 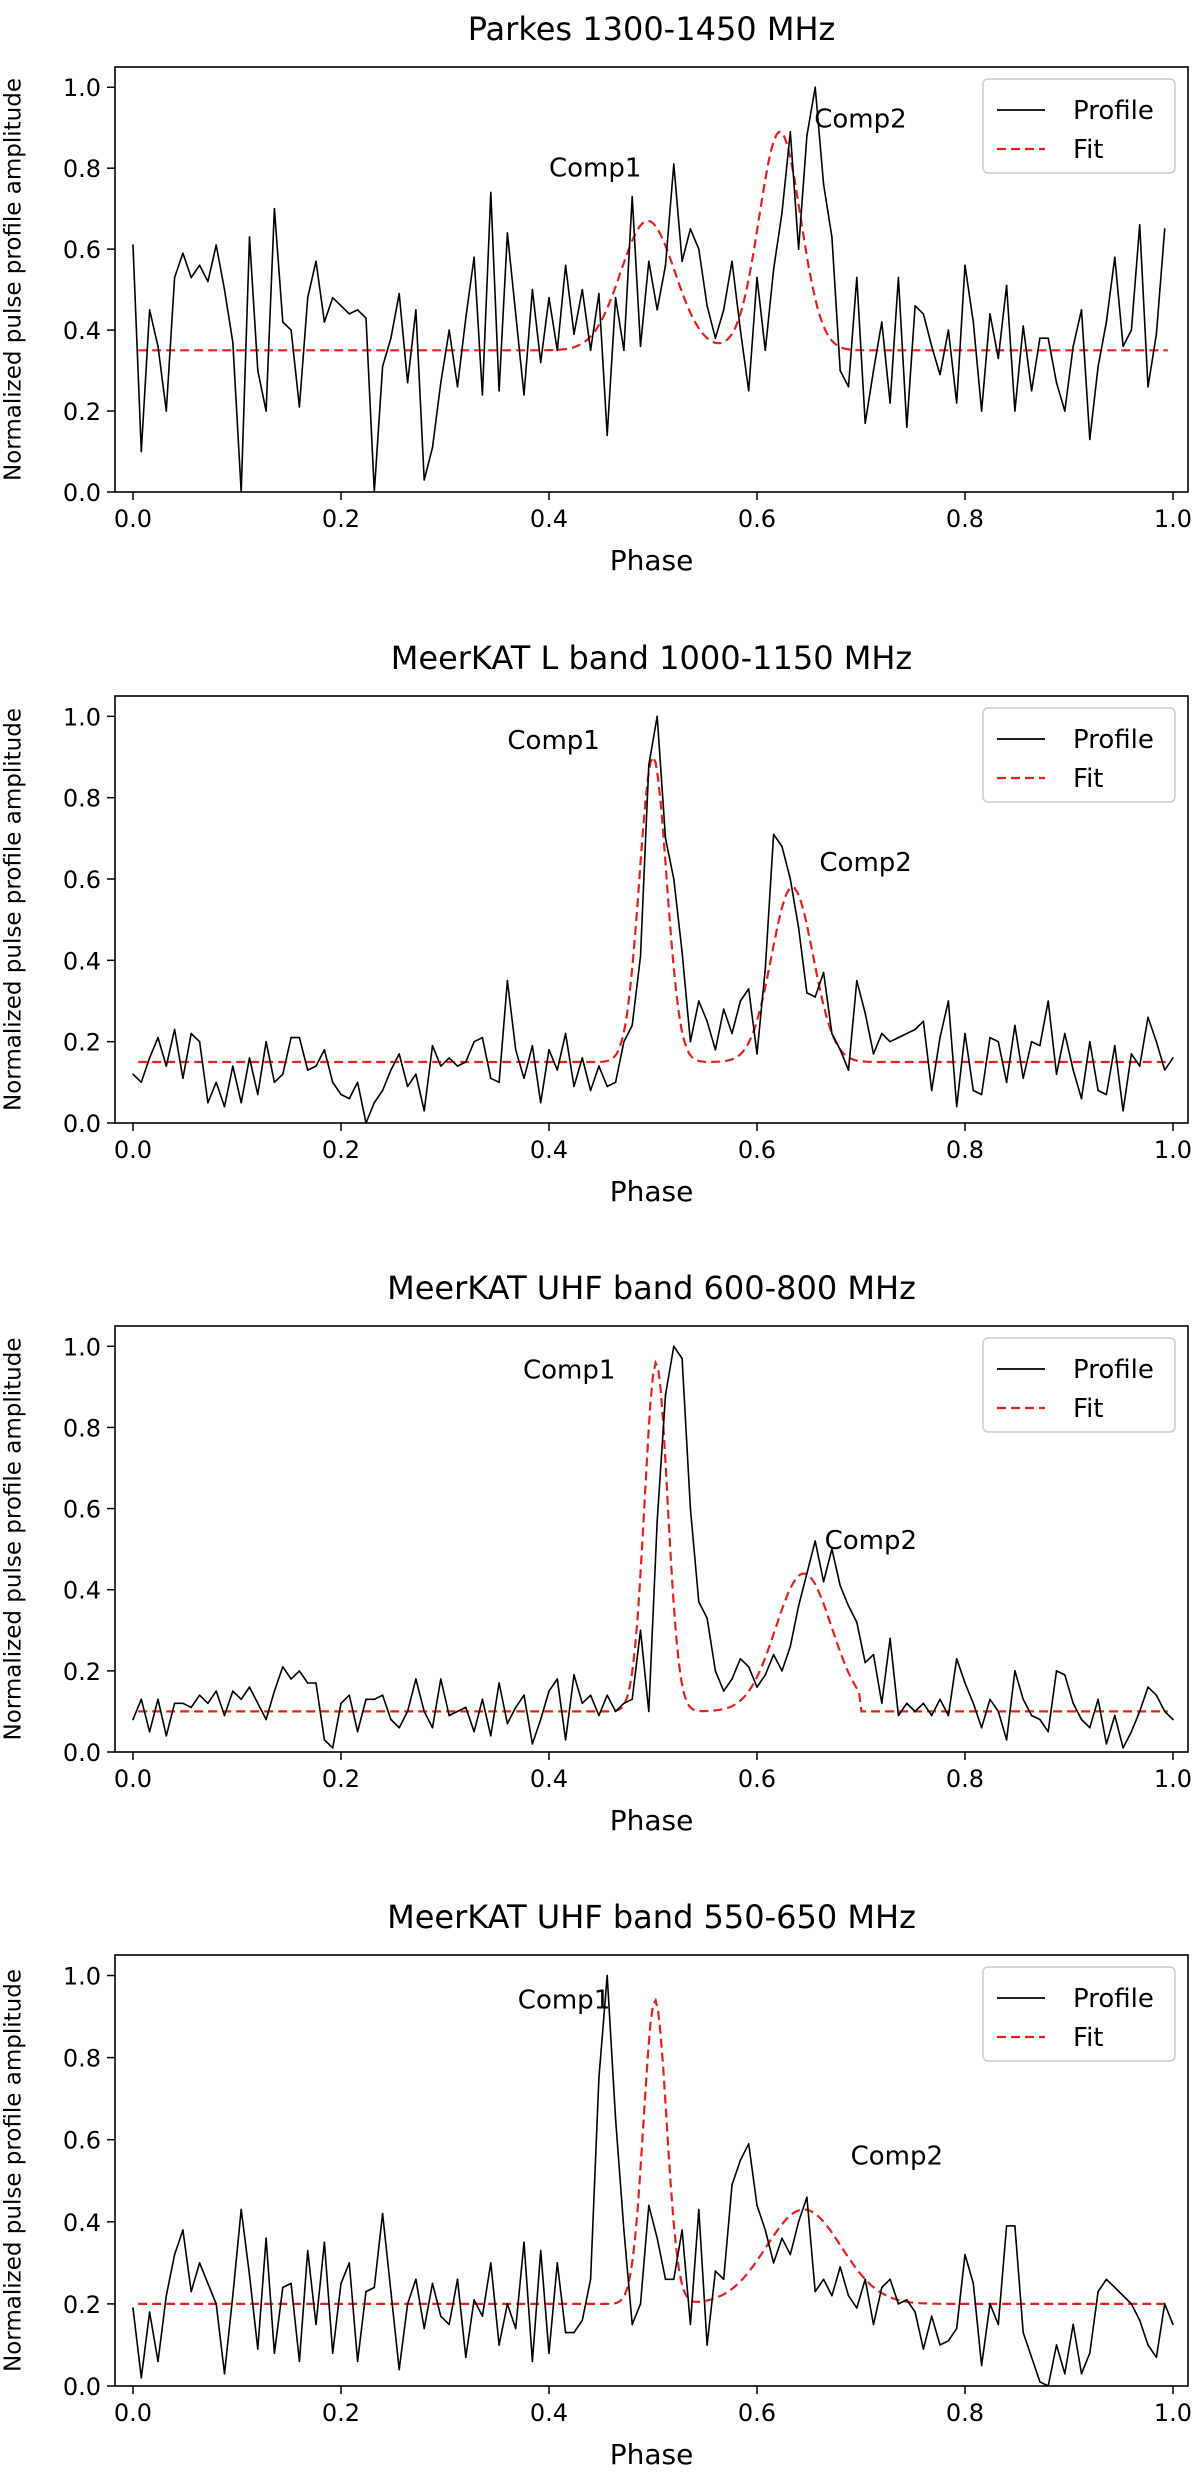 What do you see at coordinates (82, 88) in the screenshot?
I see `y-tick-label: 1.0` at bounding box center [82, 88].